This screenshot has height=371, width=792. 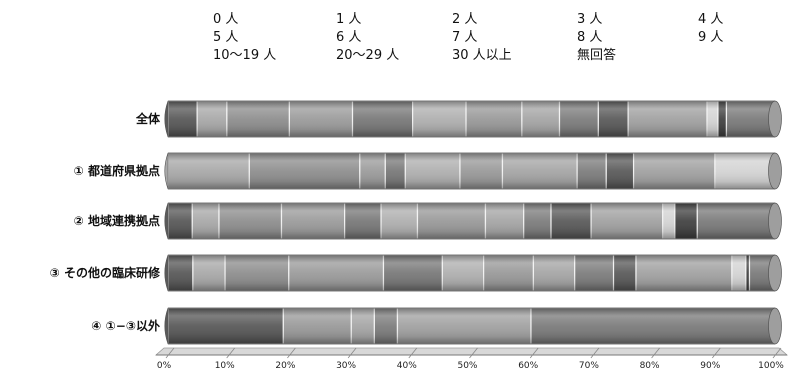 What do you see at coordinates (482, 55) in the screenshot?
I see `legend-item: 30 人以上` at bounding box center [482, 55].